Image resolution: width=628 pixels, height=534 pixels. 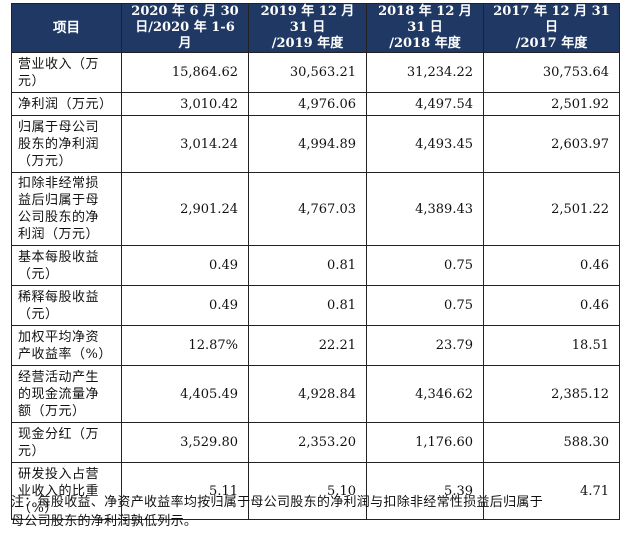 I want to click on table-row: 净利润（万元） 3,010.42 4,976.06 4,497.54 2,501.92, so click(x=315, y=104).